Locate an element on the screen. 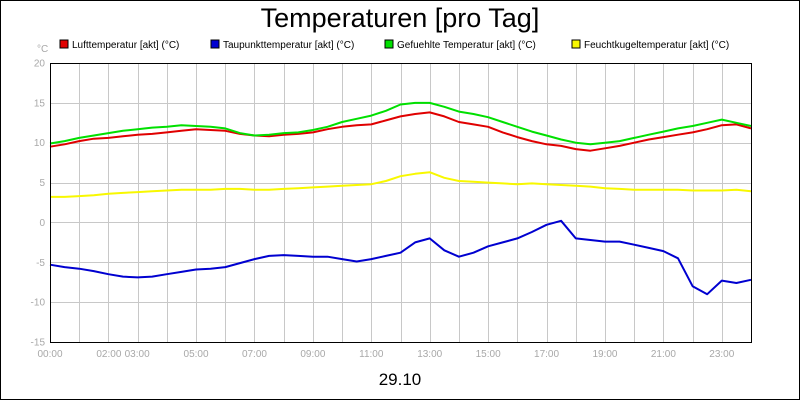  x-tick-label: 15:00 is located at coordinates (488, 354).